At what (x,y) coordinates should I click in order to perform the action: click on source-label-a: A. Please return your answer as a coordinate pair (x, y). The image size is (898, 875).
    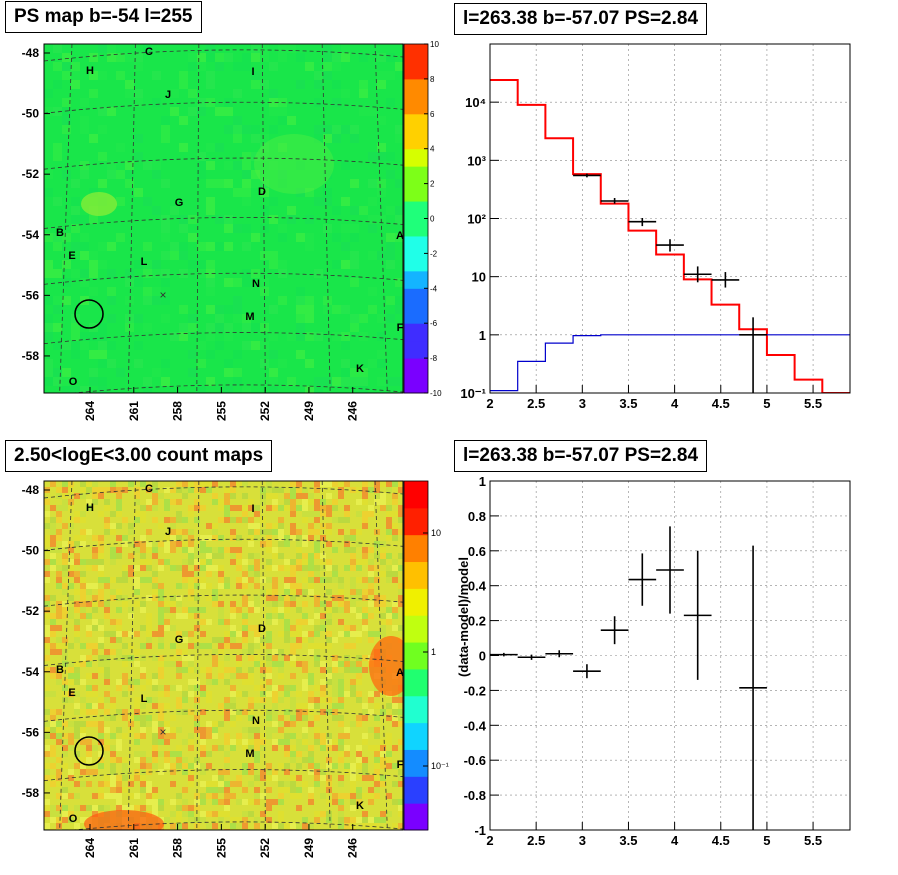
    Looking at the image, I should click on (400, 236).